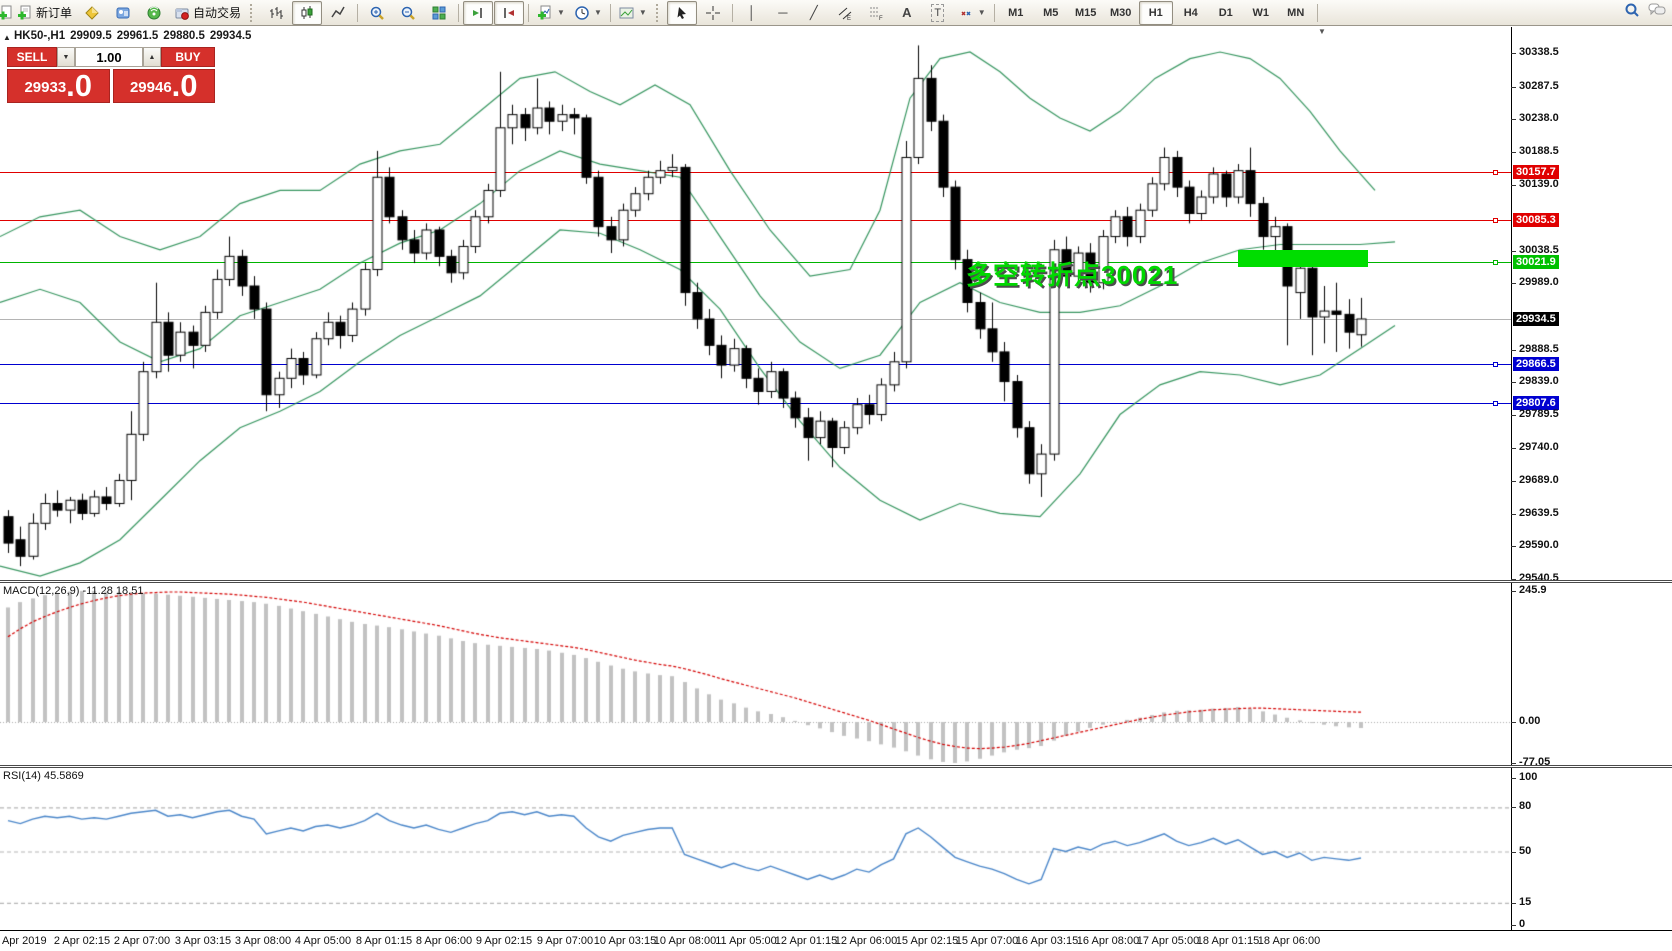 The image size is (1672, 951). What do you see at coordinates (1168, 941) in the screenshot?
I see `time-label: 17 Apr 05:00` at bounding box center [1168, 941].